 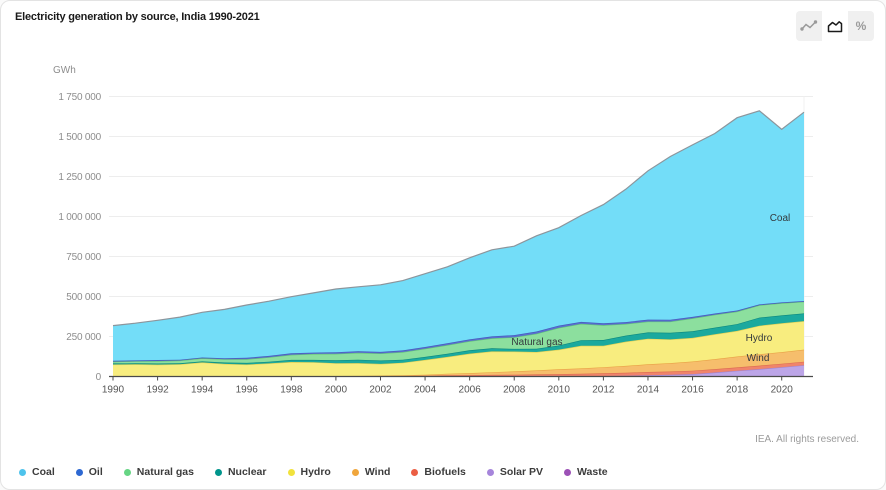 I want to click on legend-item-wind: Wind, so click(x=371, y=472).